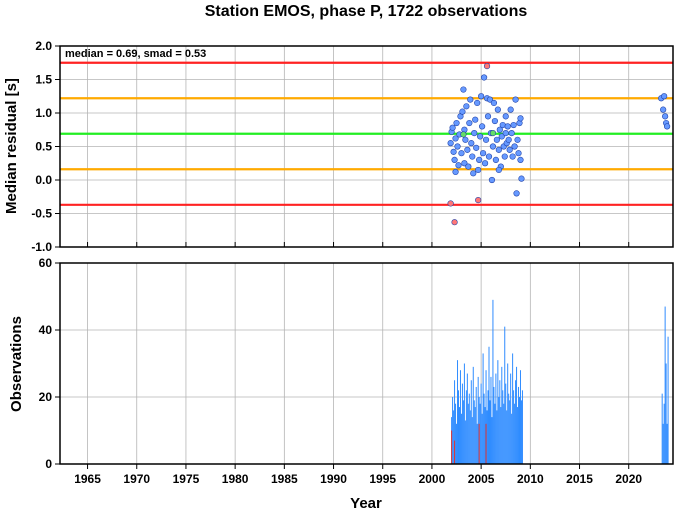 Image resolution: width=678 pixels, height=511 pixels. I want to click on x-tick-label: 1980, so click(235, 479).